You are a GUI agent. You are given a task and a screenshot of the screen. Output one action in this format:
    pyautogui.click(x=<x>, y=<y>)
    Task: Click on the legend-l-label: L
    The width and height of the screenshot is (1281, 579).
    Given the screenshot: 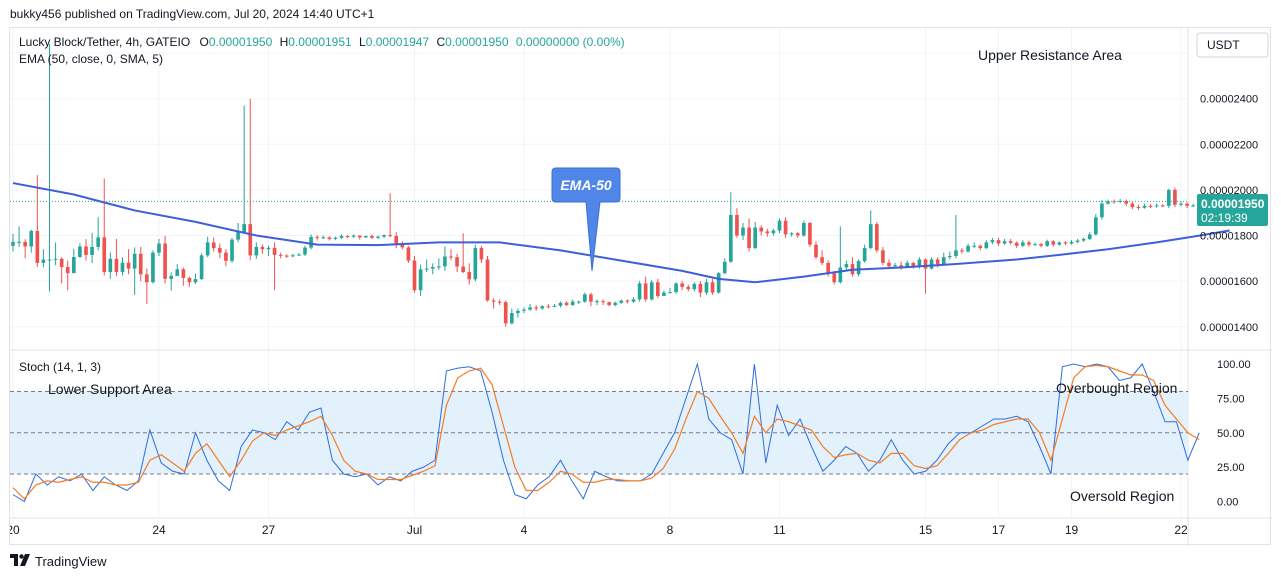 What is the action you would take?
    pyautogui.click(x=362, y=42)
    